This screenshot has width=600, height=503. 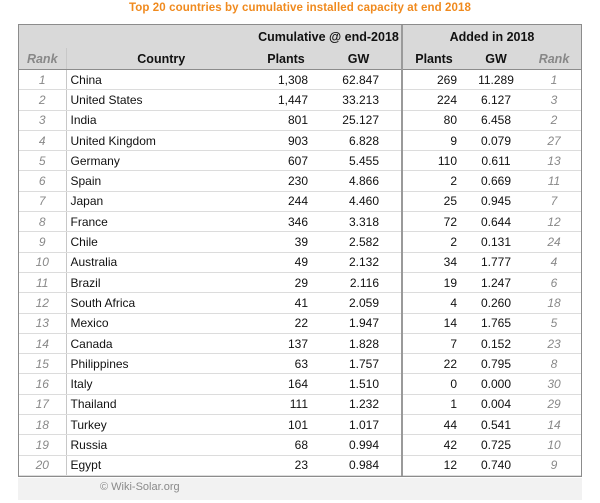 What do you see at coordinates (161, 242) in the screenshot?
I see `cell-country: Chile` at bounding box center [161, 242].